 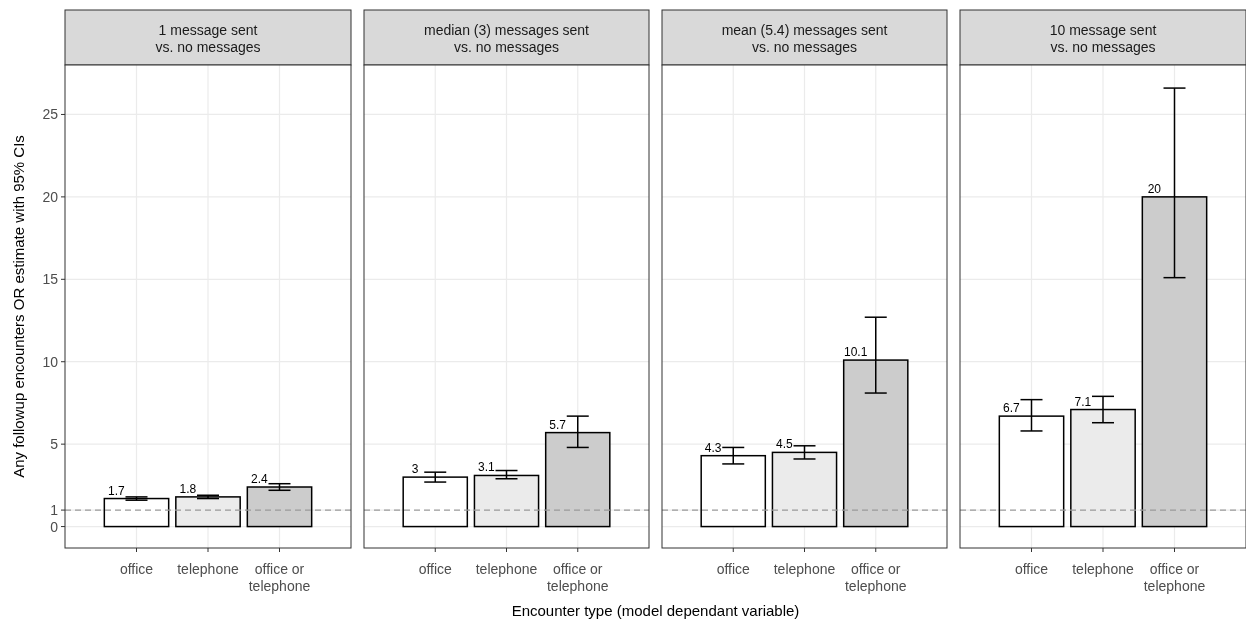 What do you see at coordinates (655, 610) in the screenshot?
I see `x-axis-title: Encounter type (model dependant variable)` at bounding box center [655, 610].